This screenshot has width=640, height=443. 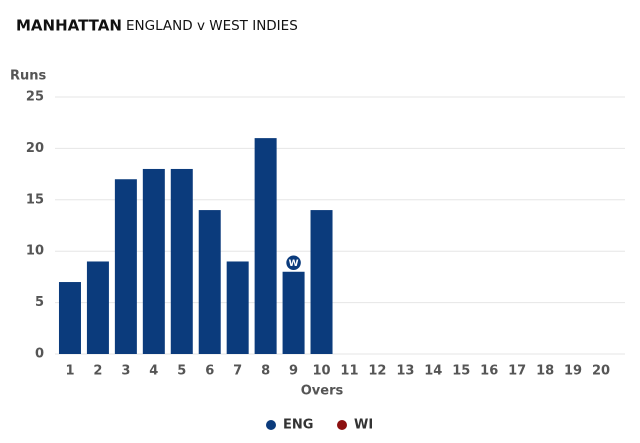 What do you see at coordinates (573, 371) in the screenshot?
I see `x-tick-label: 19` at bounding box center [573, 371].